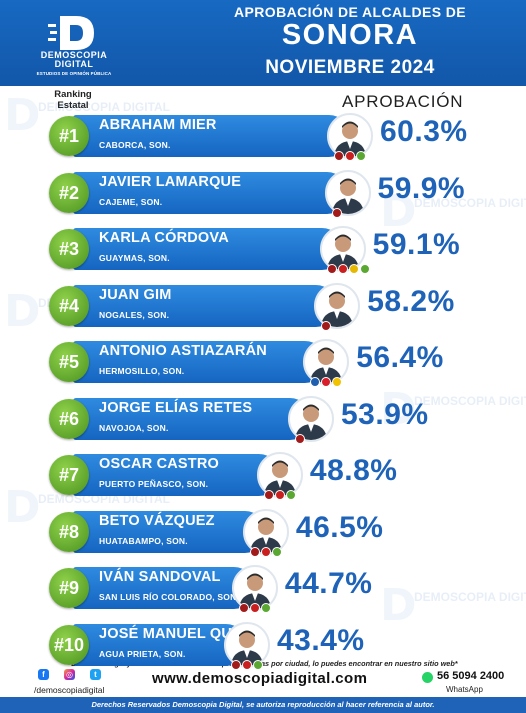 Image resolution: width=526 pixels, height=713 pixels. Describe the element at coordinates (134, 258) in the screenshot. I see `mayor-city: GUAYMAS, SON.` at that location.